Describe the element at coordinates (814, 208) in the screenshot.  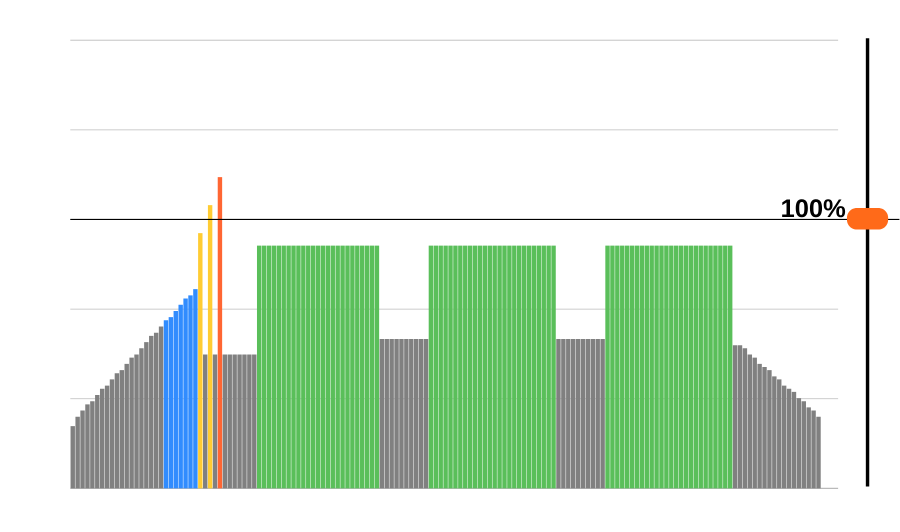
I see `annotation: 100%` at that location.